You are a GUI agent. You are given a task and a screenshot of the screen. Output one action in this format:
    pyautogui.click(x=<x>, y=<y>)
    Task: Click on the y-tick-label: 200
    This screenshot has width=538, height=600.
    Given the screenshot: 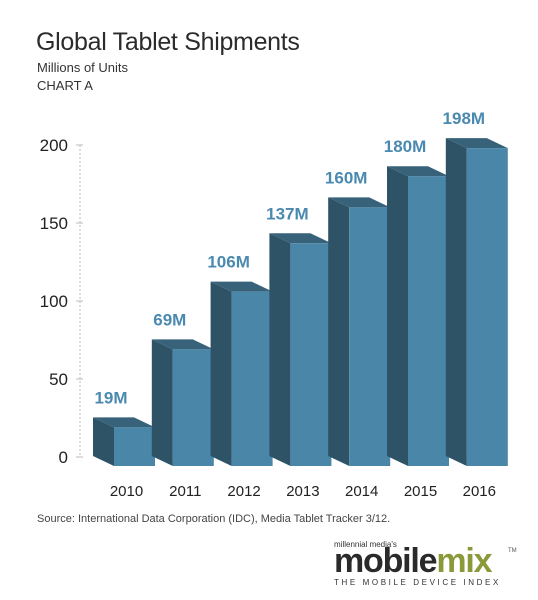 What is the action you would take?
    pyautogui.click(x=54, y=145)
    